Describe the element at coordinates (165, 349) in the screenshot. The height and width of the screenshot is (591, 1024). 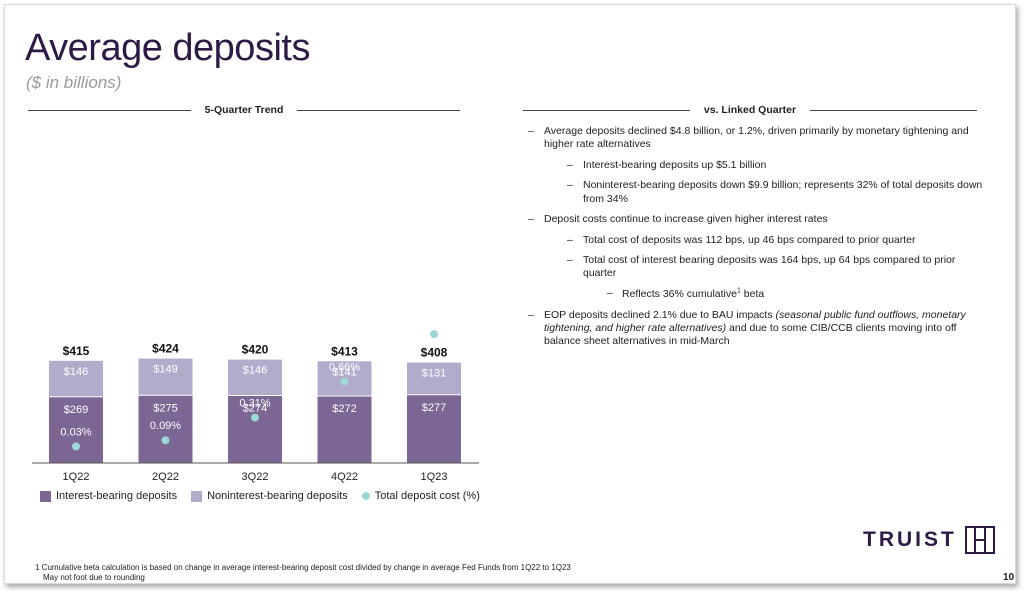
I see `total-label: $424` at that location.